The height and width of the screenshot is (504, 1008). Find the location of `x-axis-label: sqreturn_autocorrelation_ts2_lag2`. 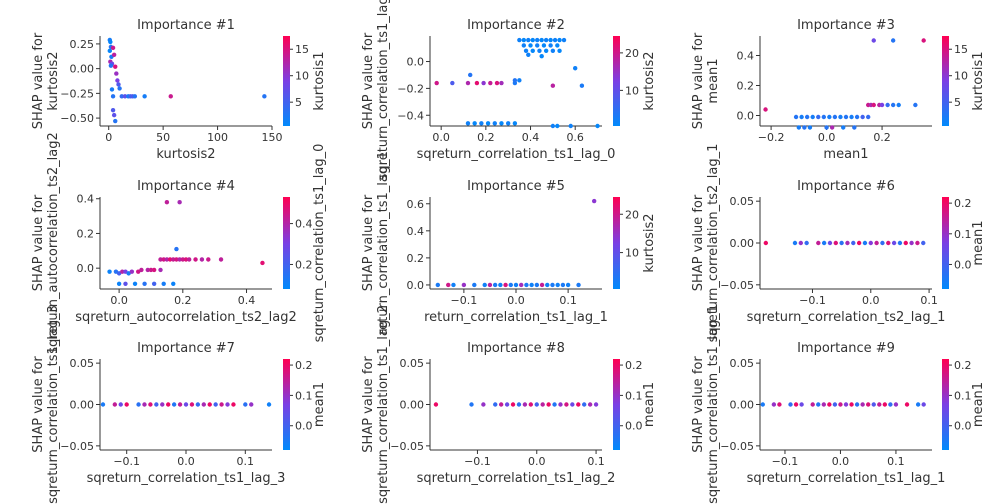

x-axis-label: sqreturn_autocorrelation_ts2_lag2 is located at coordinates (186, 317).